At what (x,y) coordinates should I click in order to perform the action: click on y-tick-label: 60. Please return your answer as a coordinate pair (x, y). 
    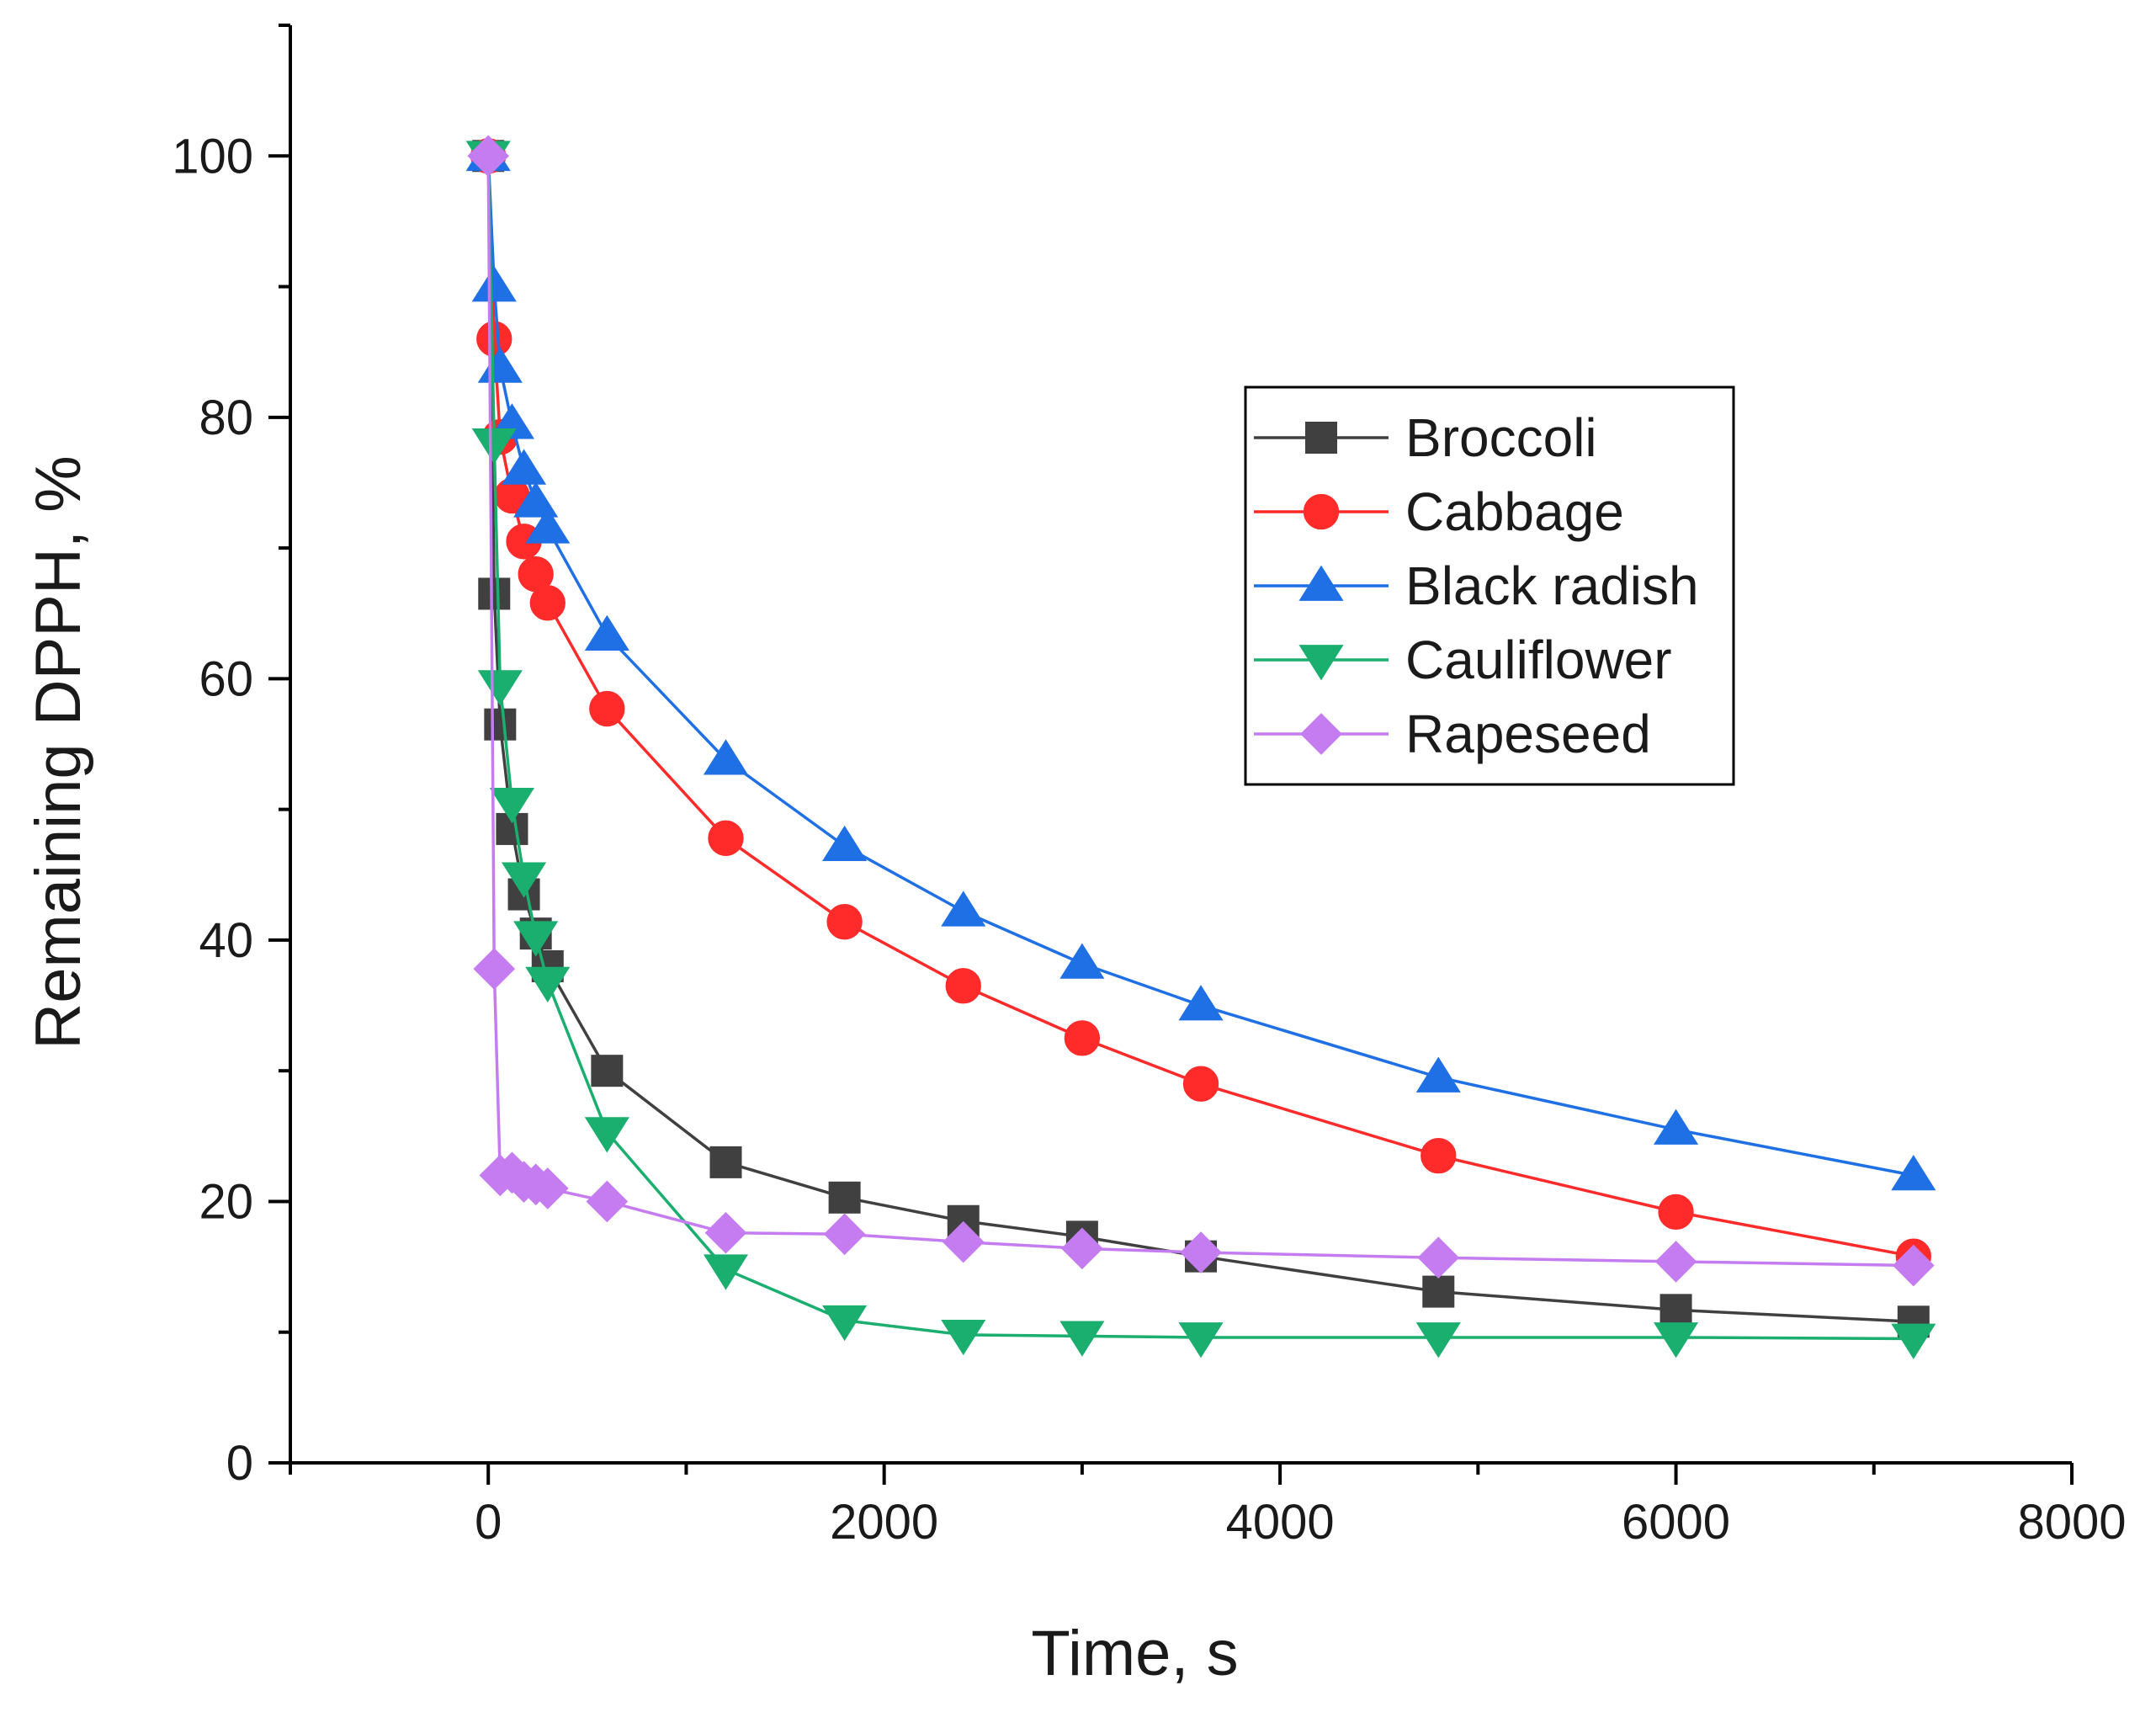
    Looking at the image, I should click on (226, 678).